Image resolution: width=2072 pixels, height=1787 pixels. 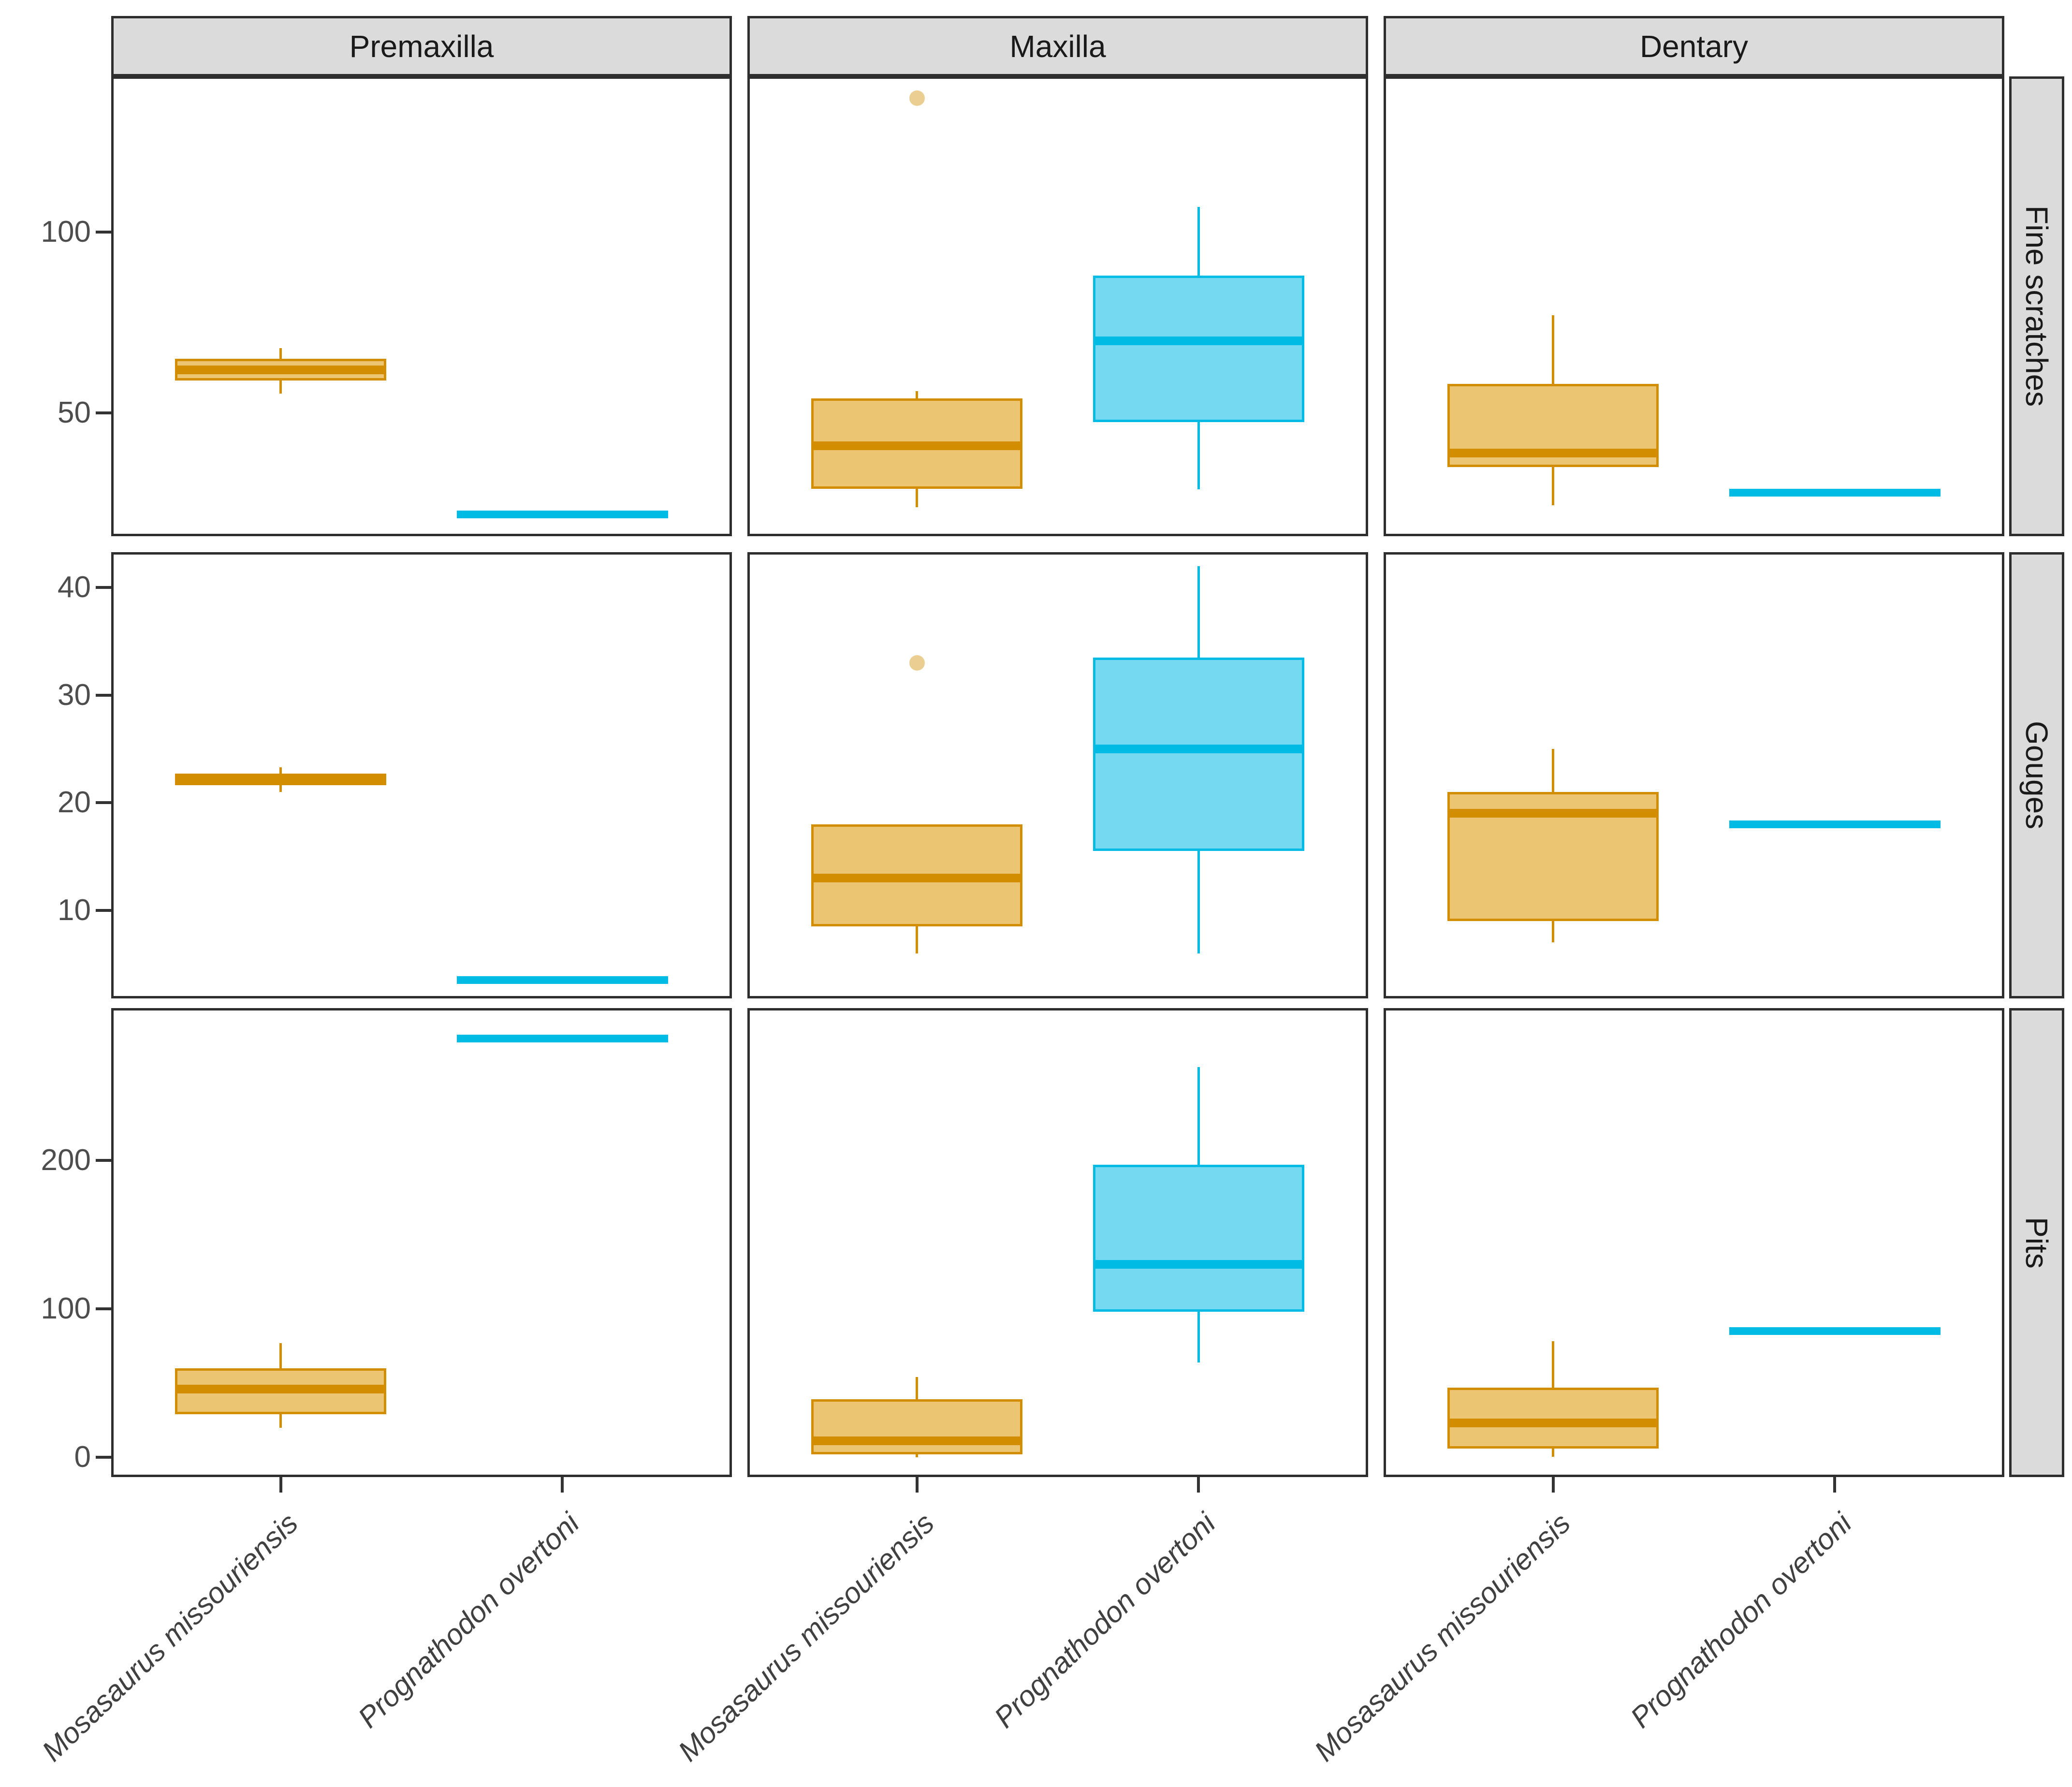 What do you see at coordinates (74, 587) in the screenshot?
I see `y-tick-label: 40` at bounding box center [74, 587].